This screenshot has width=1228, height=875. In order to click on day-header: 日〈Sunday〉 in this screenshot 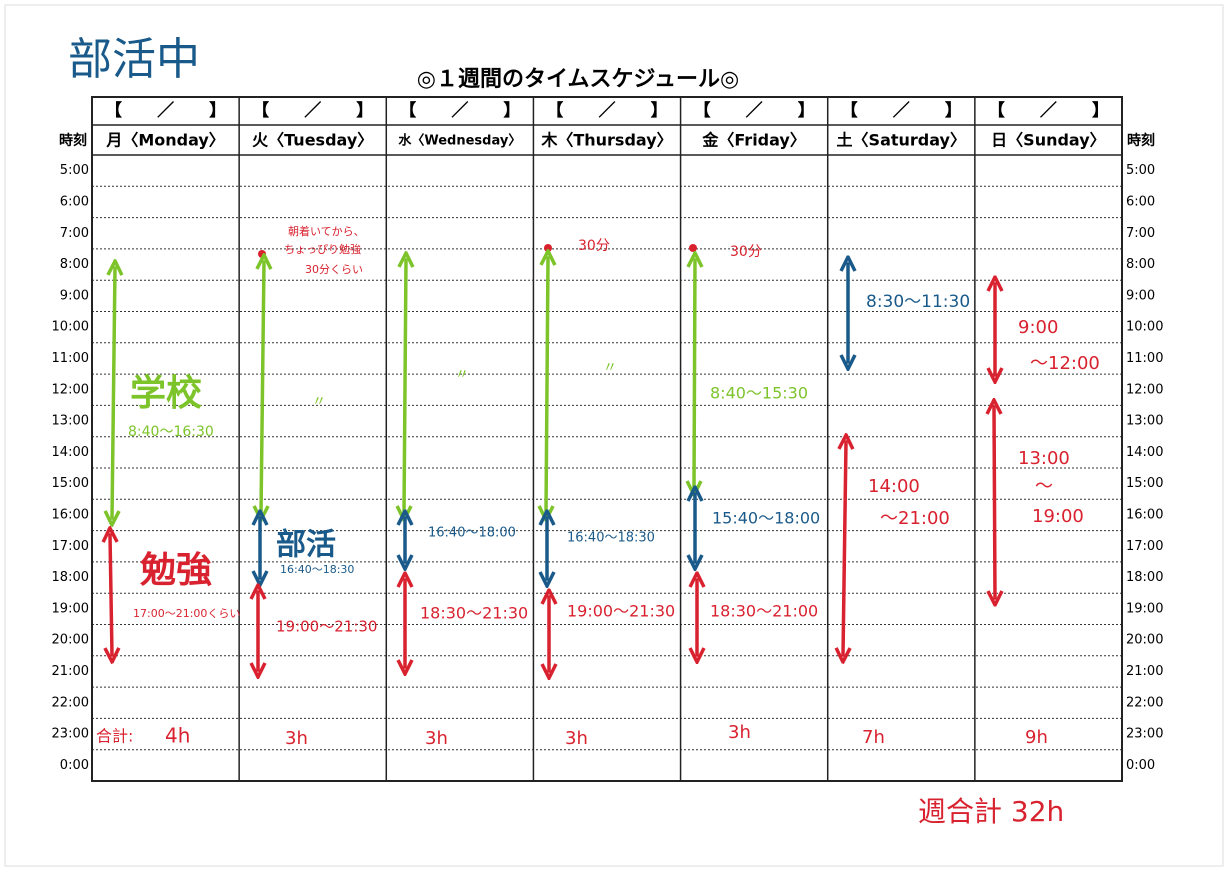, I will do `click(1048, 140)`.